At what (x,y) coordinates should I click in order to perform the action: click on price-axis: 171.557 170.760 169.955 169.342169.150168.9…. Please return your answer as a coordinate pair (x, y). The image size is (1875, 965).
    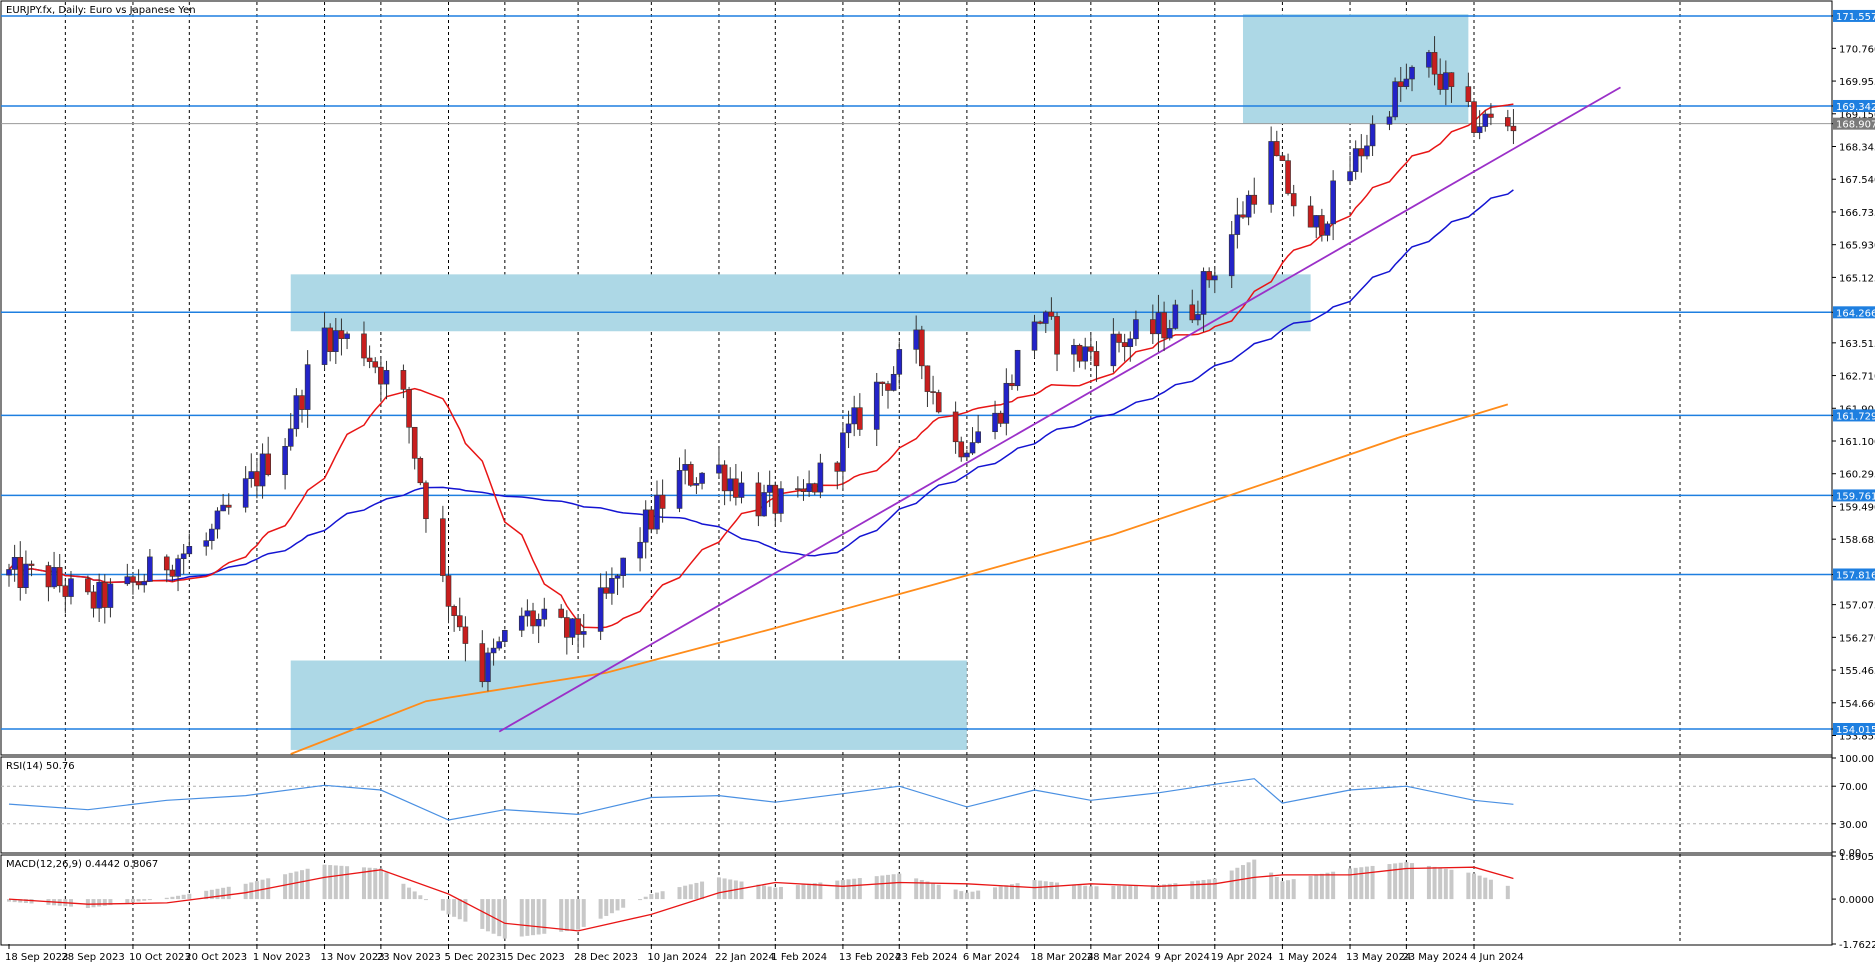
    Looking at the image, I should click on (1853, 472).